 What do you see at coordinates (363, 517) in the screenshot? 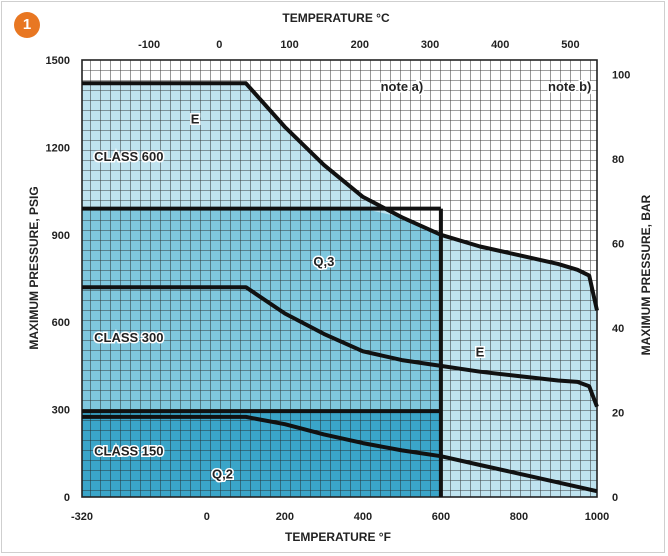
I see `bottom-tick-label: 400` at bounding box center [363, 517].